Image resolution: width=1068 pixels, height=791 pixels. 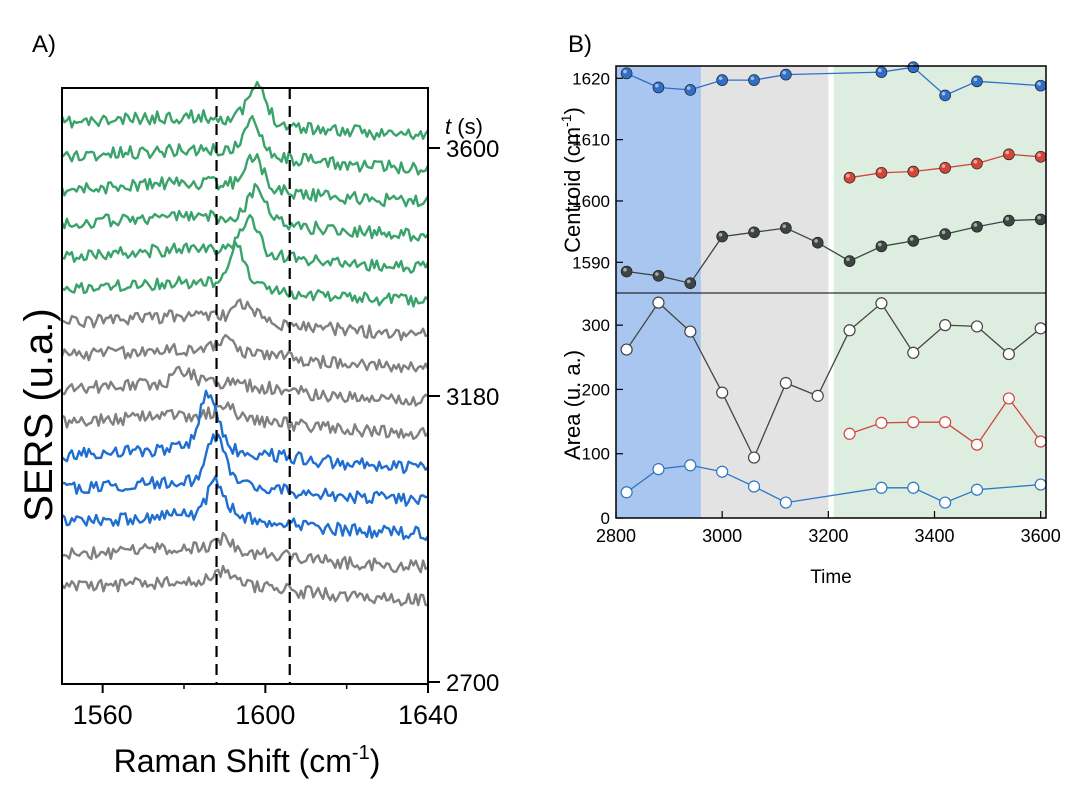 I want to click on time-x-ticks: 2800 3000 3200 3400 3600, so click(x=828, y=528).